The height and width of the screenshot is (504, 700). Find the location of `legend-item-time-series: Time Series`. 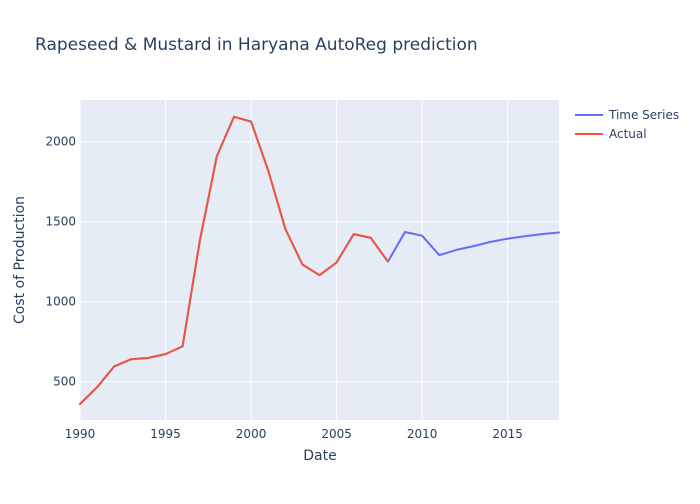

legend-item-time-series: Time Series is located at coordinates (627, 115).